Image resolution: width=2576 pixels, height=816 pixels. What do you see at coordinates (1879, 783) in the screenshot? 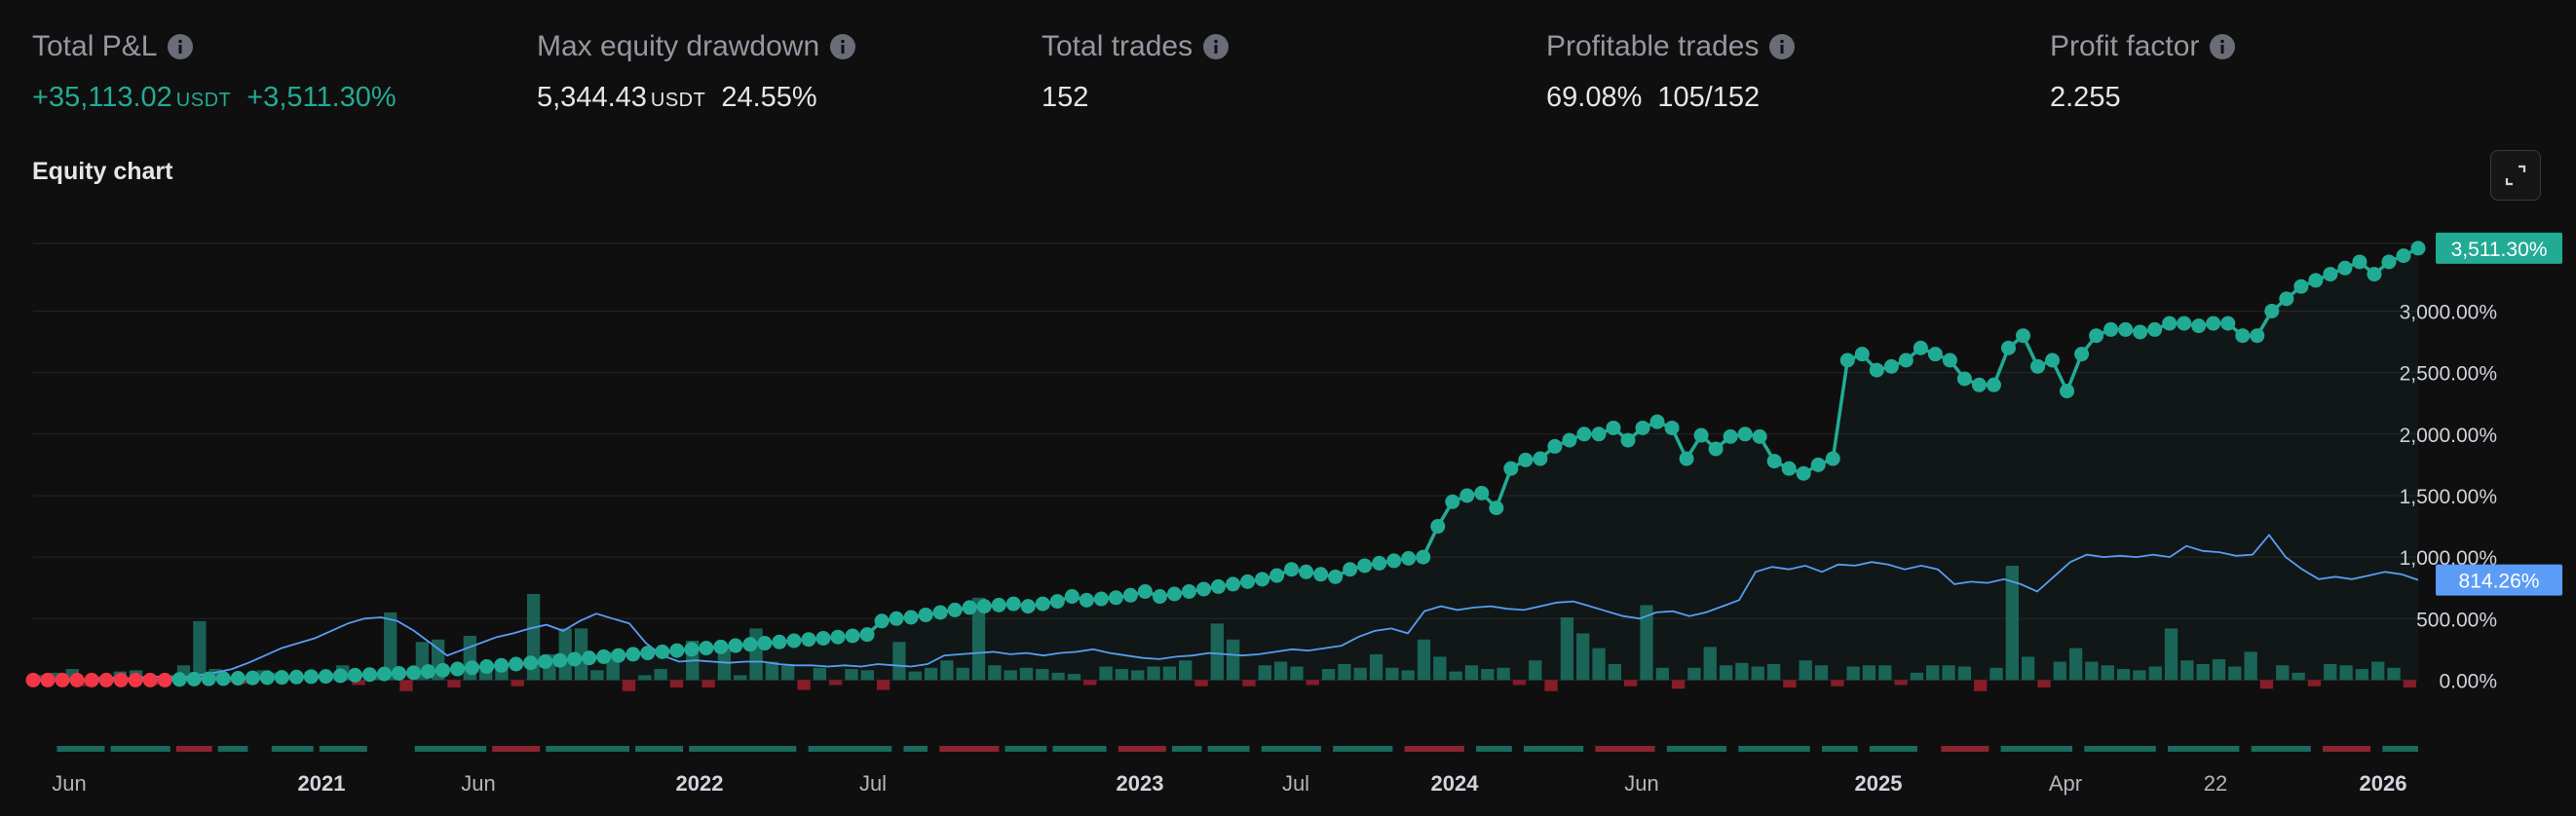
I see `x-tick-label: 2025` at bounding box center [1879, 783].